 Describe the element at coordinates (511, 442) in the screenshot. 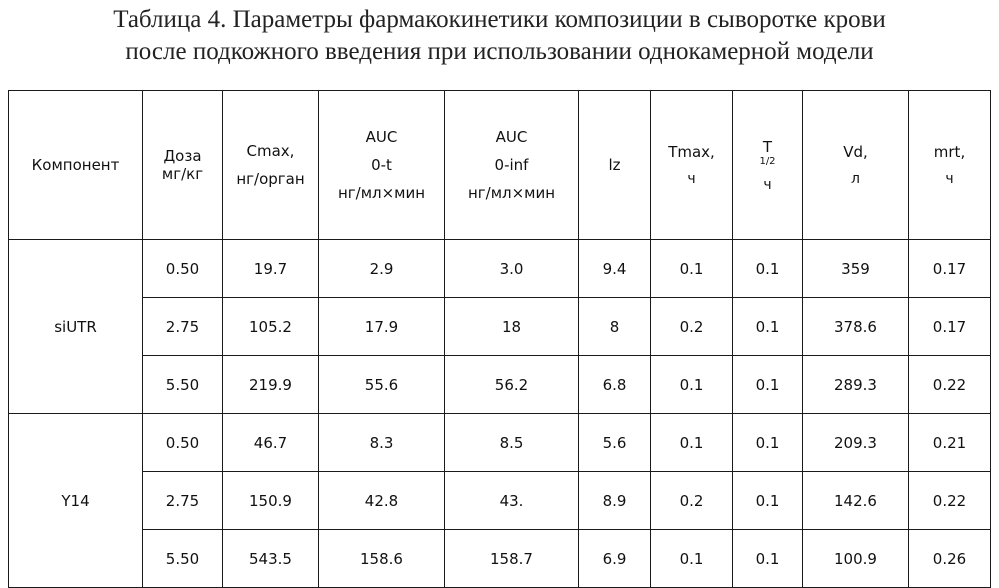

I see `auc-inf-cell: 8.5` at that location.